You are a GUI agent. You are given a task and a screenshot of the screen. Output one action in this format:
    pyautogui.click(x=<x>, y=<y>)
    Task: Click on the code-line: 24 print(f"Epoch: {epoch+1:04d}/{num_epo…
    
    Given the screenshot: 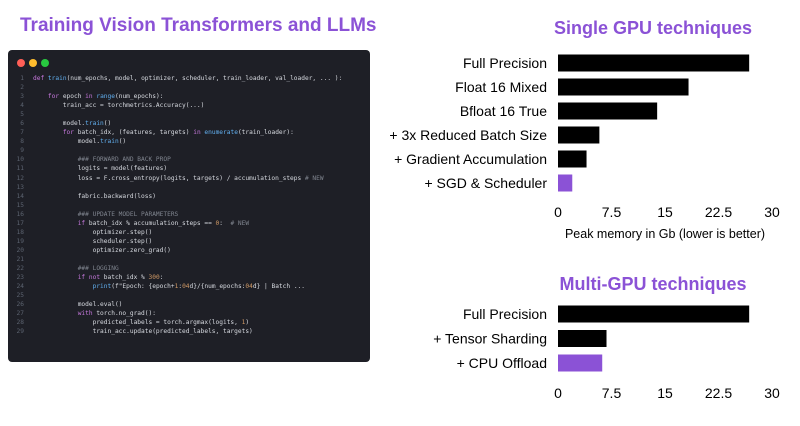 What is the action you would take?
    pyautogui.click(x=189, y=286)
    